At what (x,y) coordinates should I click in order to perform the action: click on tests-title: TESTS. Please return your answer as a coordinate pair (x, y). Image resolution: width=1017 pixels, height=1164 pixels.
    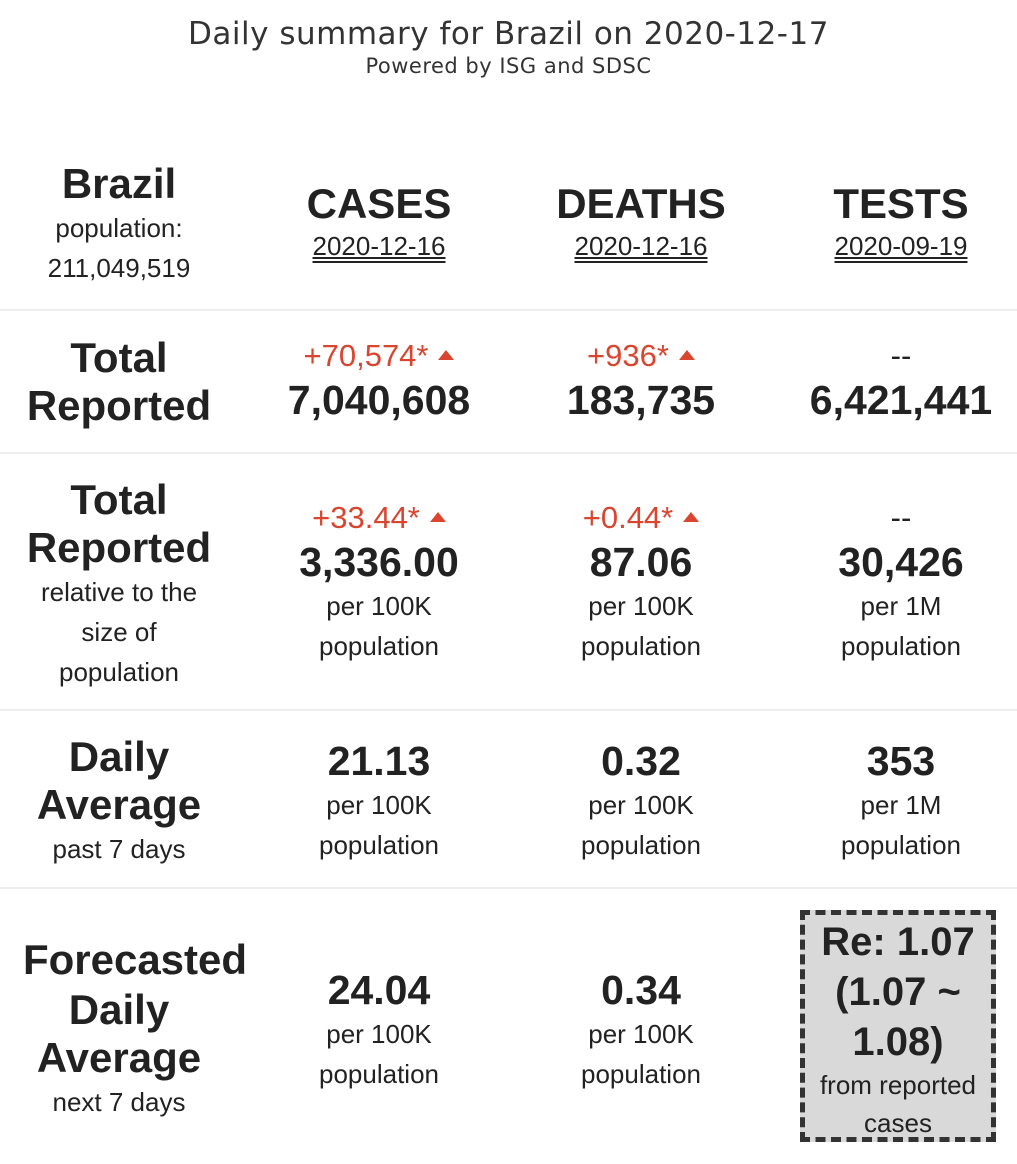
    Looking at the image, I should click on (901, 203).